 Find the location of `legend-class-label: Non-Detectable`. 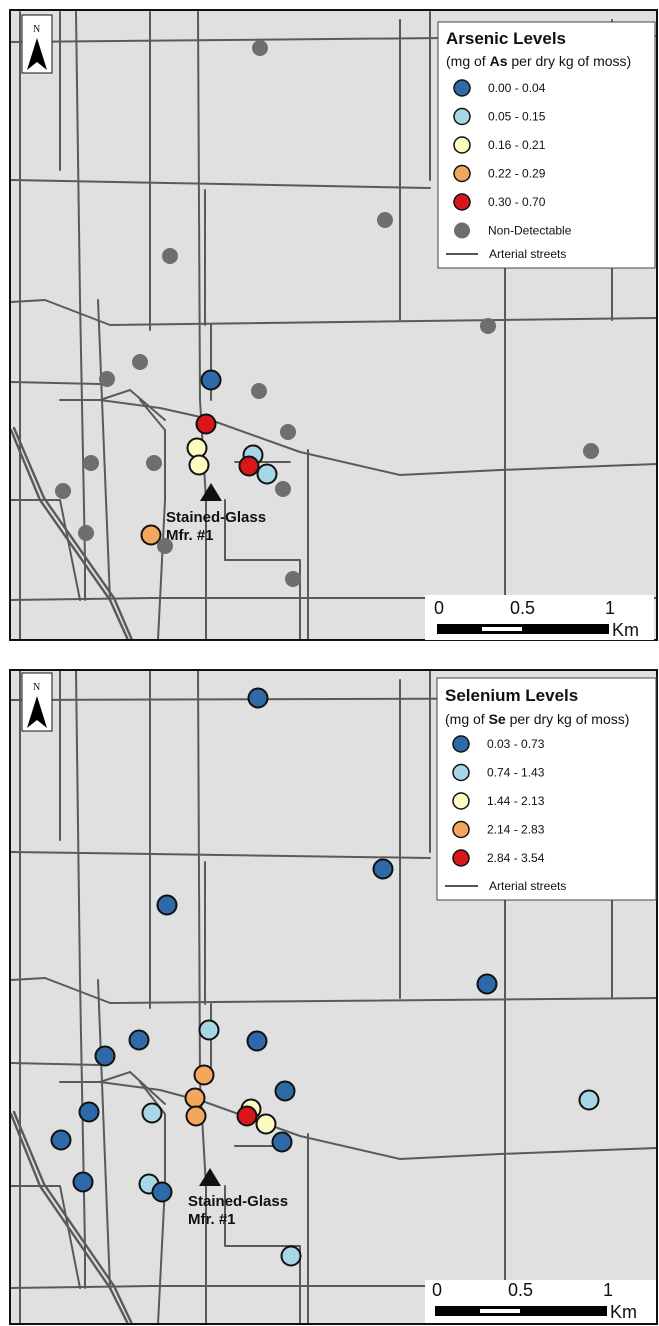

legend-class-label: Non-Detectable is located at coordinates (530, 231).